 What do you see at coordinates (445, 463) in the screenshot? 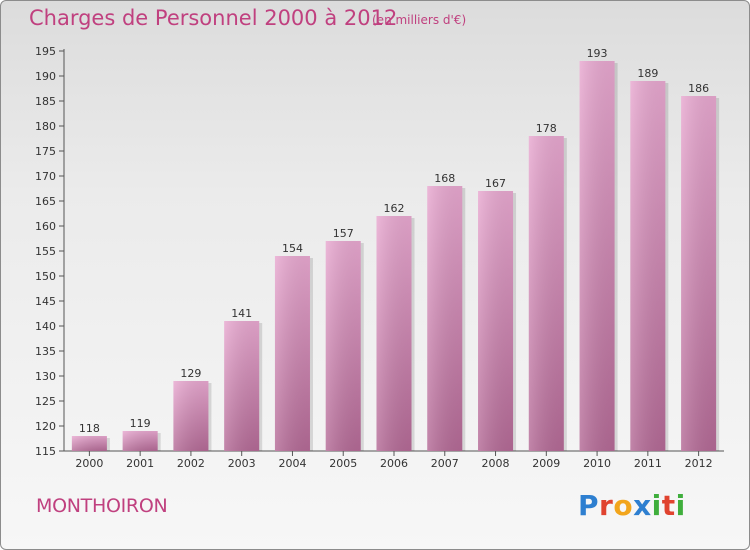
I see `x-tick-label: 2007` at bounding box center [445, 463].